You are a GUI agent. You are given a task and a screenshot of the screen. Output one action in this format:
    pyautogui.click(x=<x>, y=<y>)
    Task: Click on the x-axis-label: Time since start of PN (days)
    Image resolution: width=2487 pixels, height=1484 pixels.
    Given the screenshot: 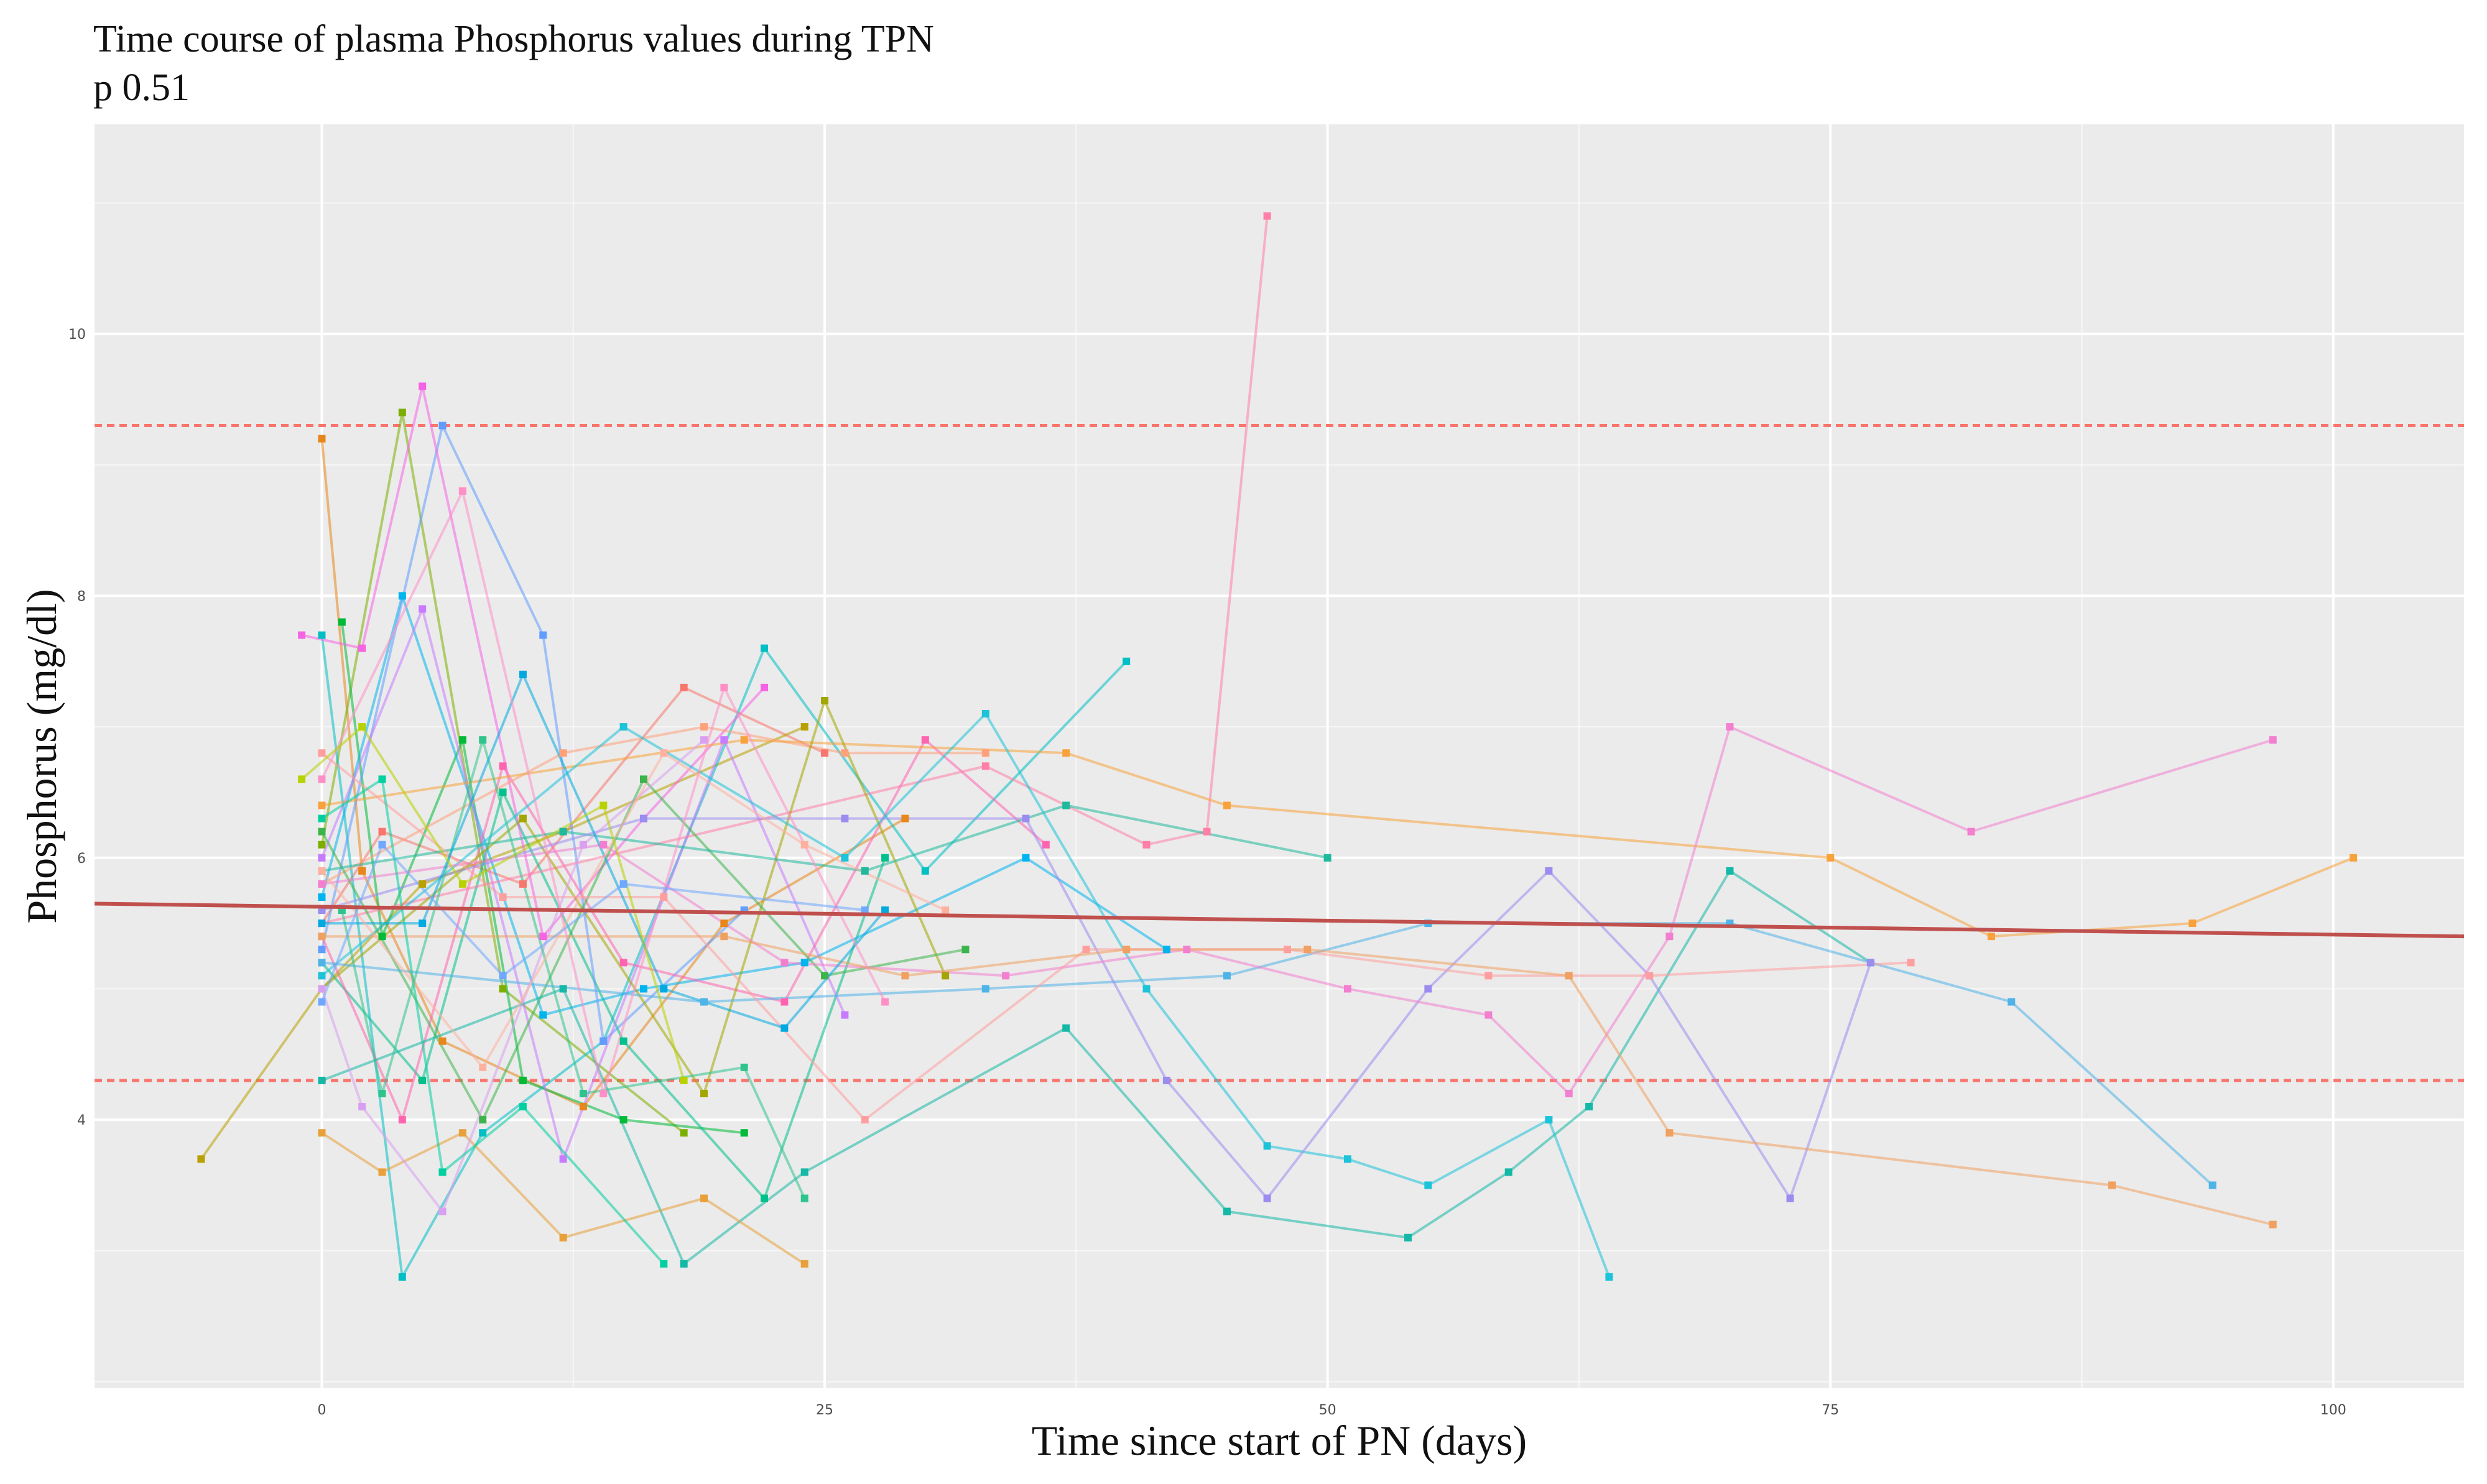 What is the action you would take?
    pyautogui.click(x=1280, y=1440)
    